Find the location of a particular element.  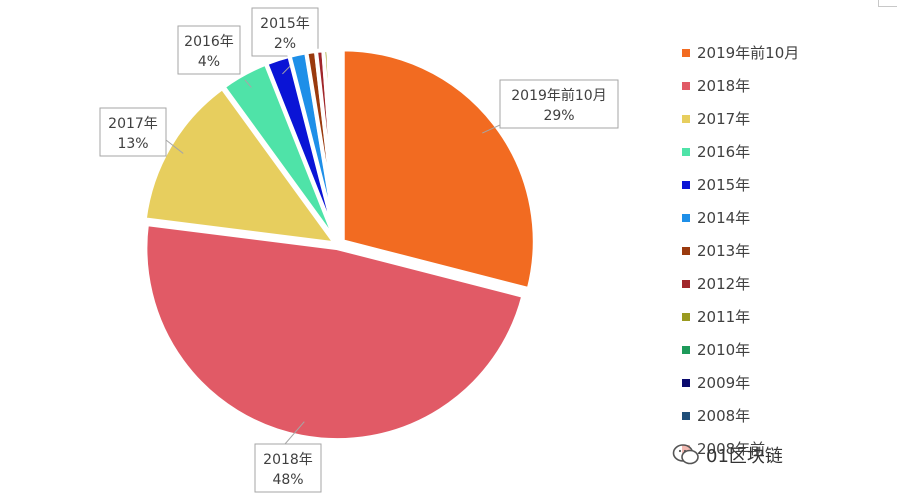

legend-label: 2018年 is located at coordinates (724, 86).